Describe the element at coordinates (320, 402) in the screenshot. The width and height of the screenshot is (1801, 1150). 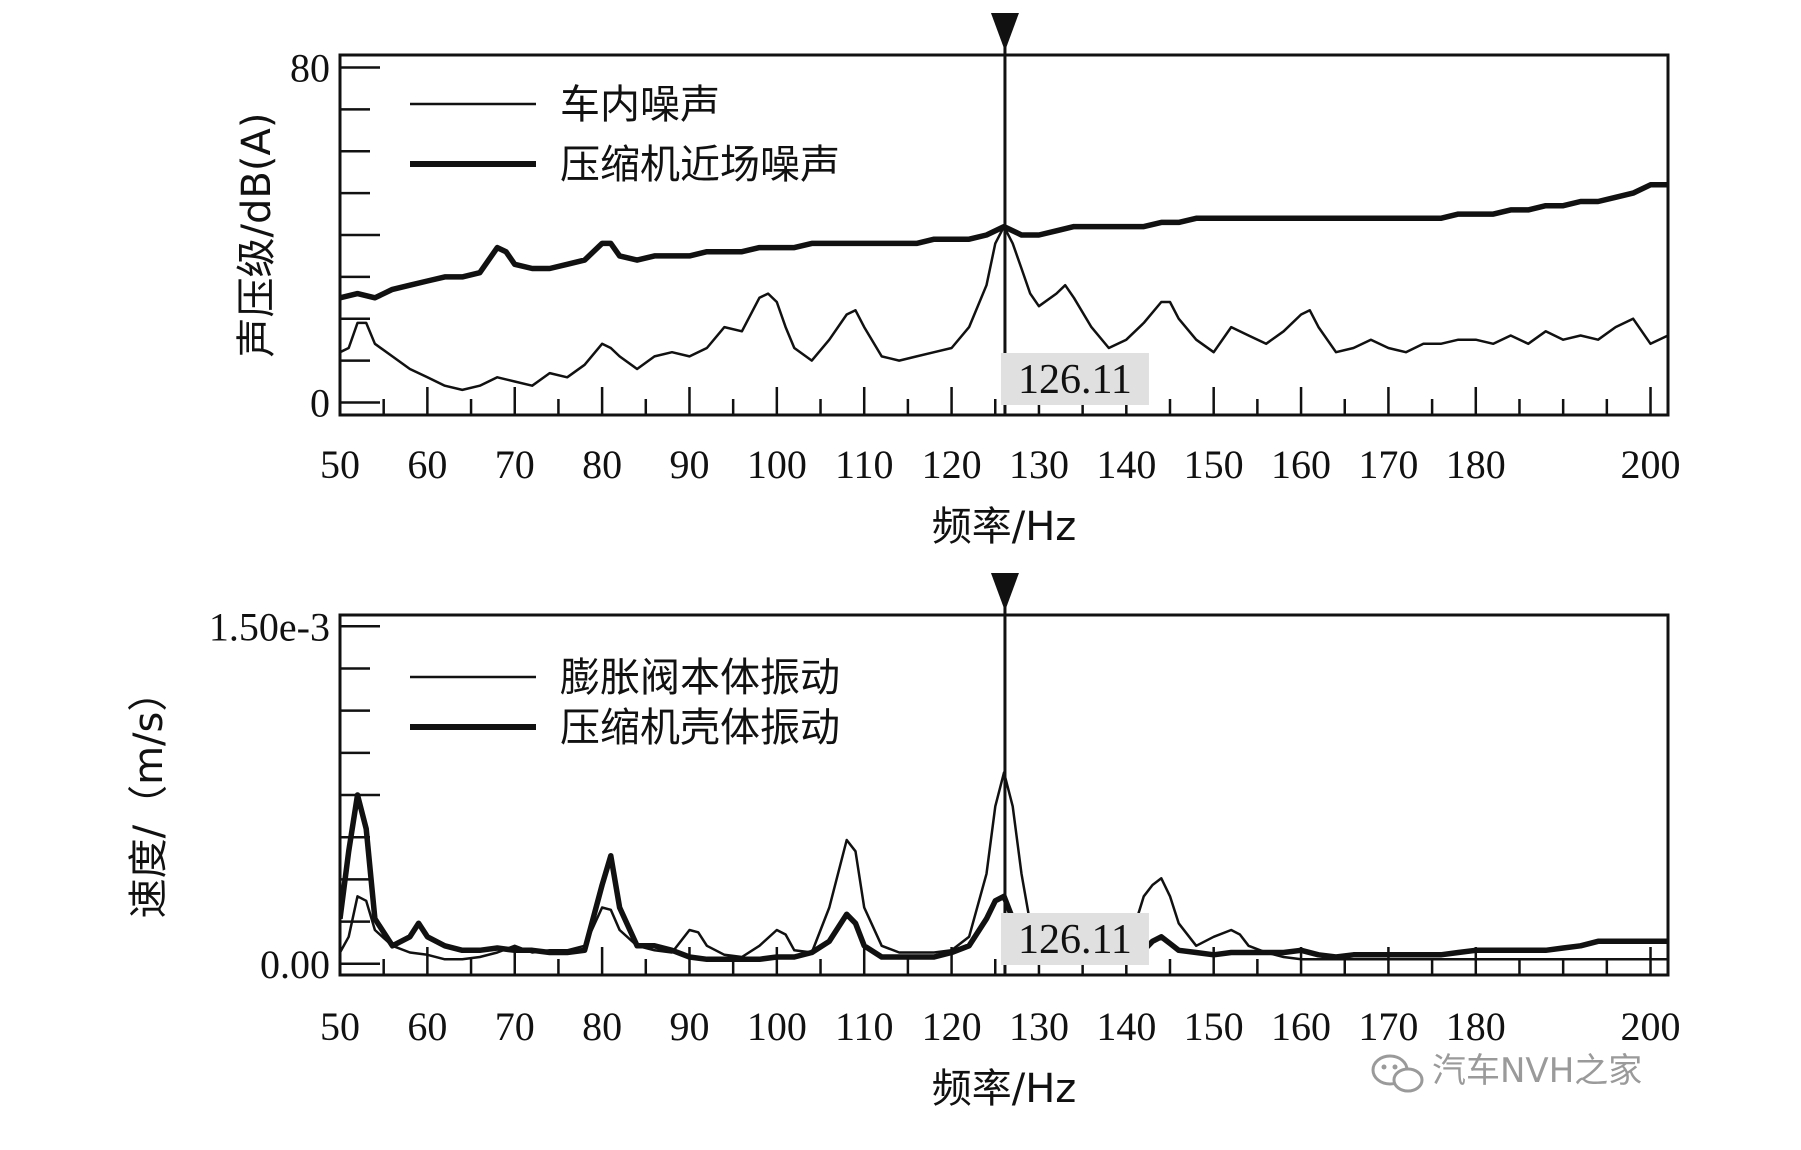
I see `y-tick-label: 0` at that location.